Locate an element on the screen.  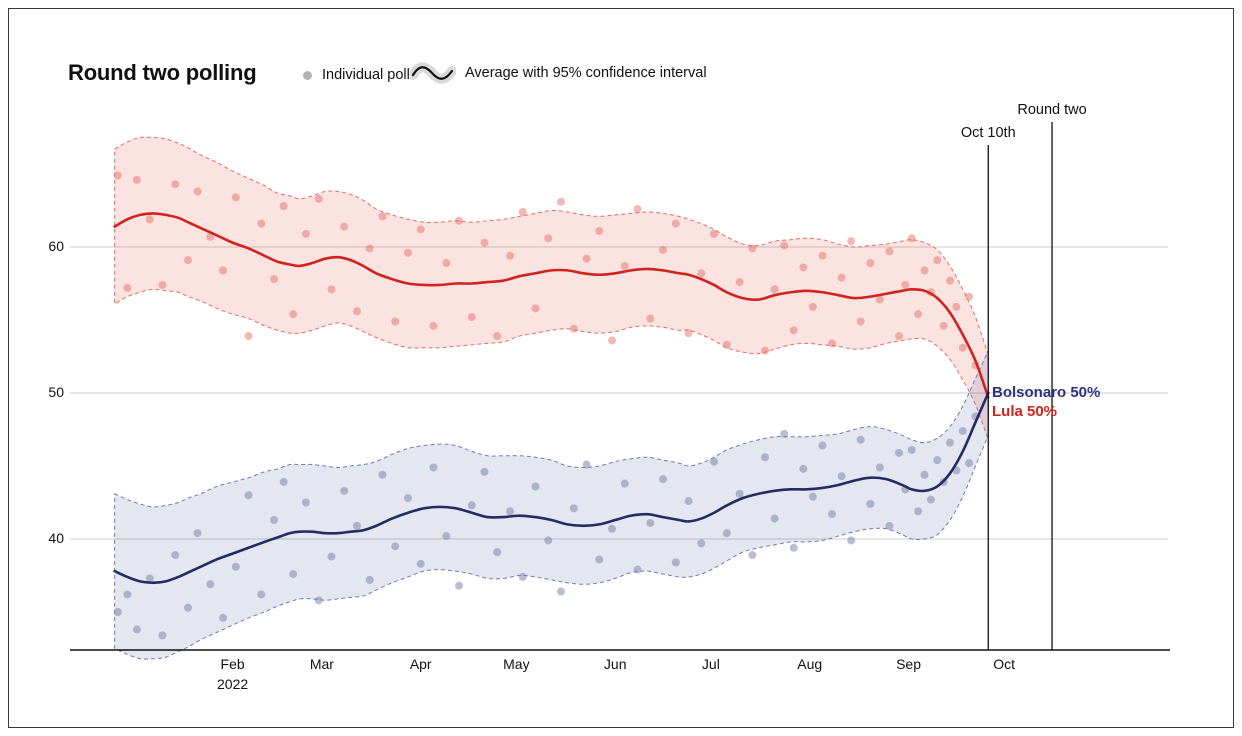
bolsonaro-end-label: Bolsonaro 50% is located at coordinates (1046, 392).